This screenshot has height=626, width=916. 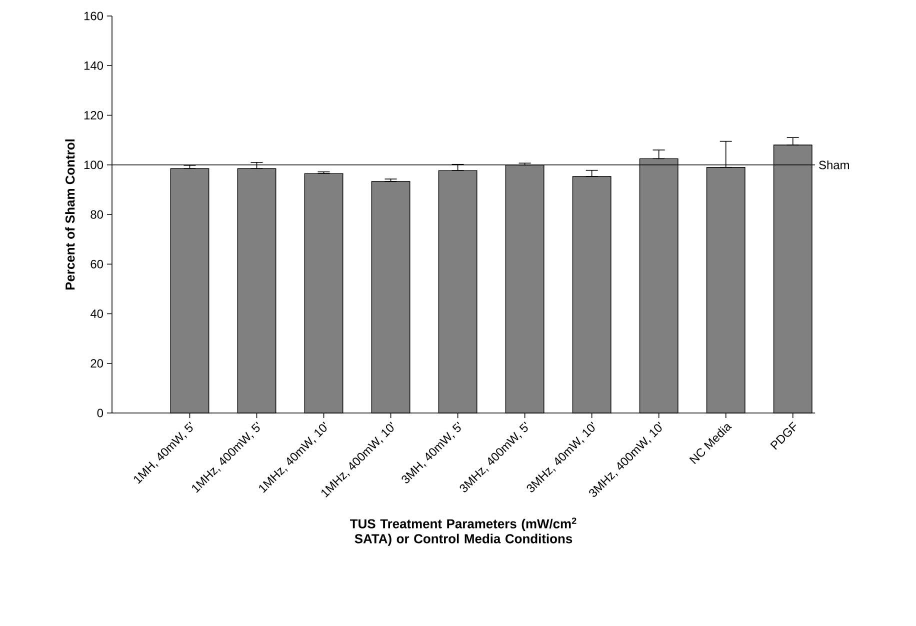 What do you see at coordinates (100, 413) in the screenshot?
I see `y-tick-label: 0` at bounding box center [100, 413].